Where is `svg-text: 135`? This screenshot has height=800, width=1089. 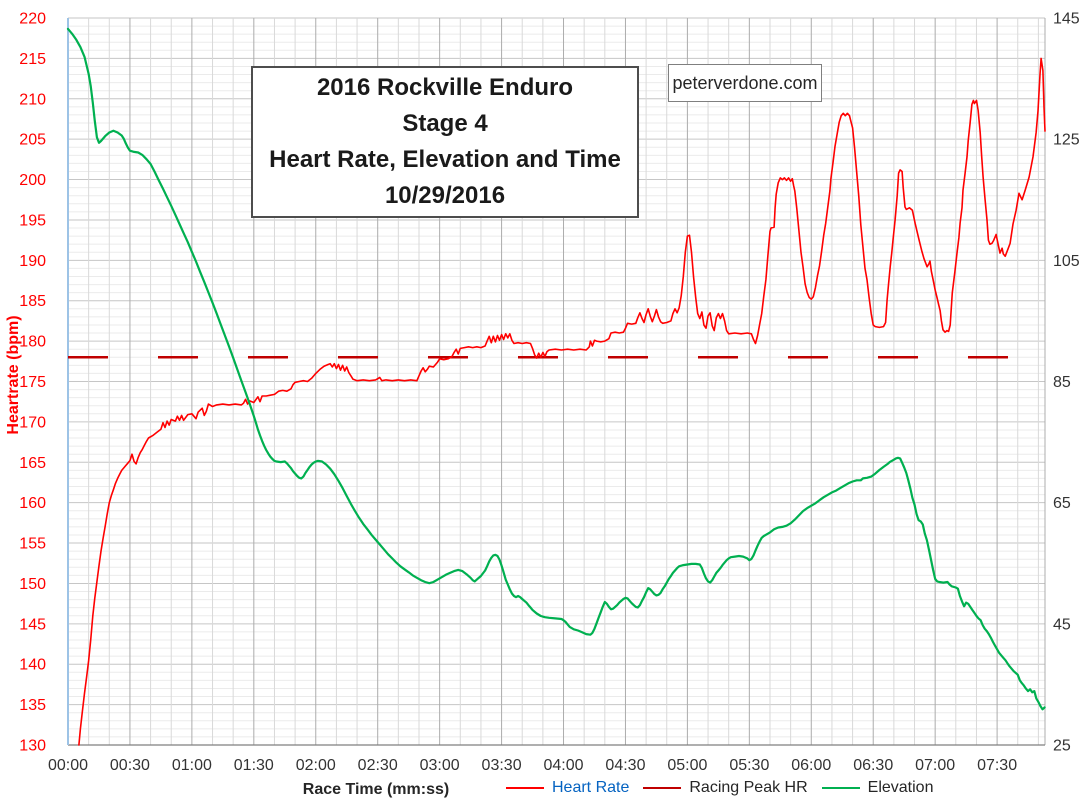 svg-text: 135 is located at coordinates (32, 705).